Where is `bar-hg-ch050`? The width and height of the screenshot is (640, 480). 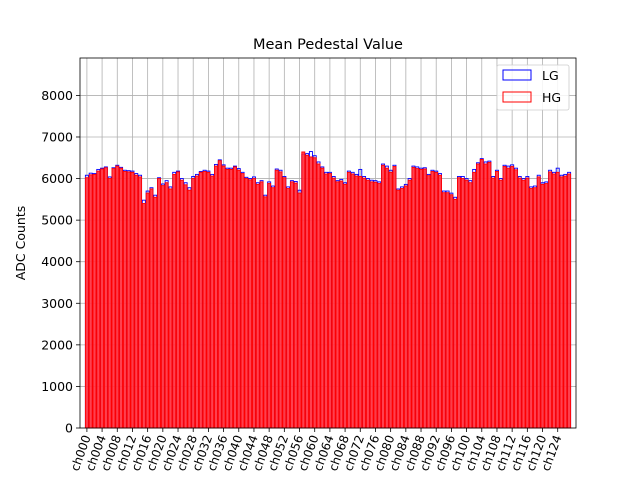 bar-hg-ch050 is located at coordinates (276, 299).